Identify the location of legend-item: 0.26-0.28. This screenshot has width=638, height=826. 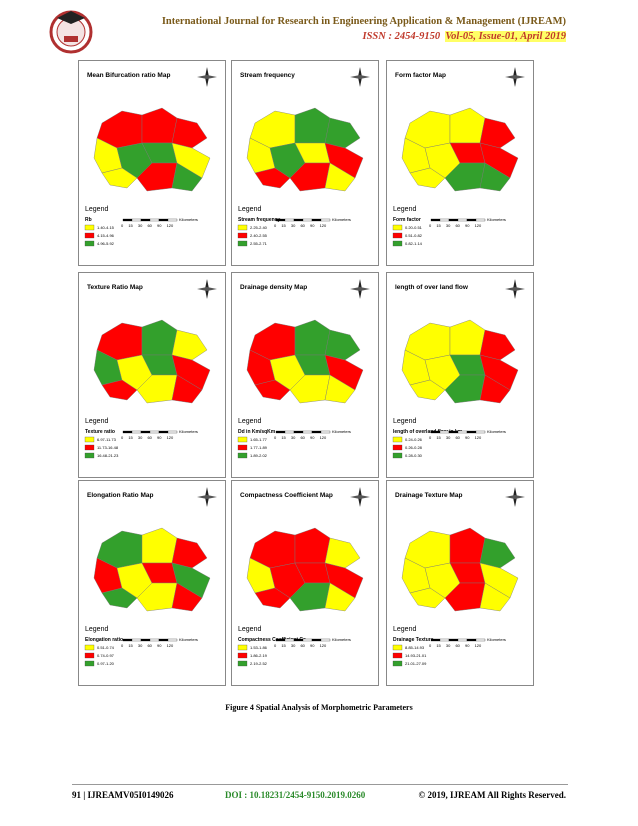
(414, 447).